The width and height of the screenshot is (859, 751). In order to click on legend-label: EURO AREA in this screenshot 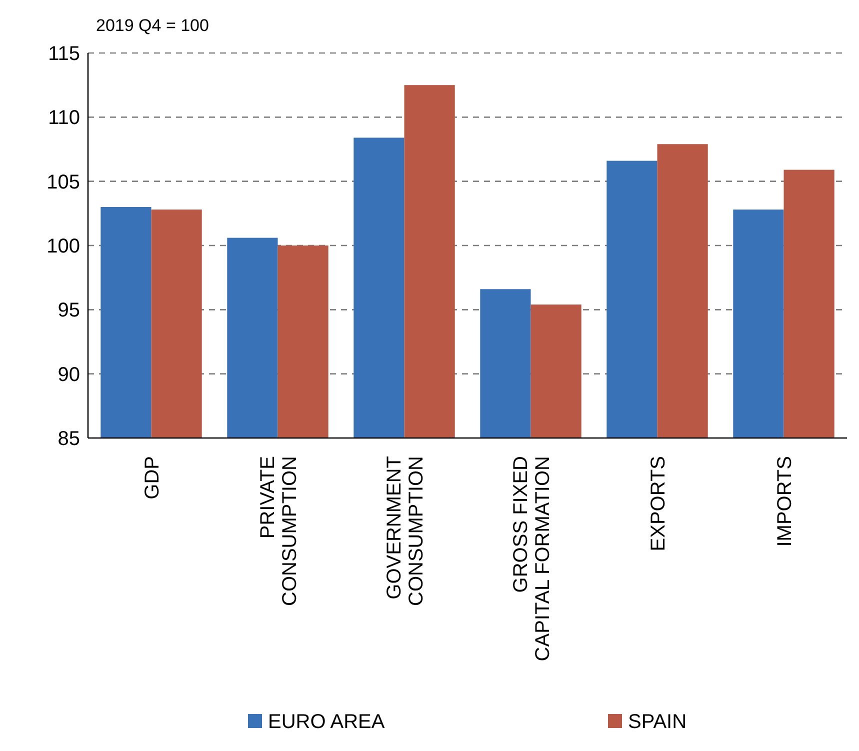, I will do `click(327, 722)`.